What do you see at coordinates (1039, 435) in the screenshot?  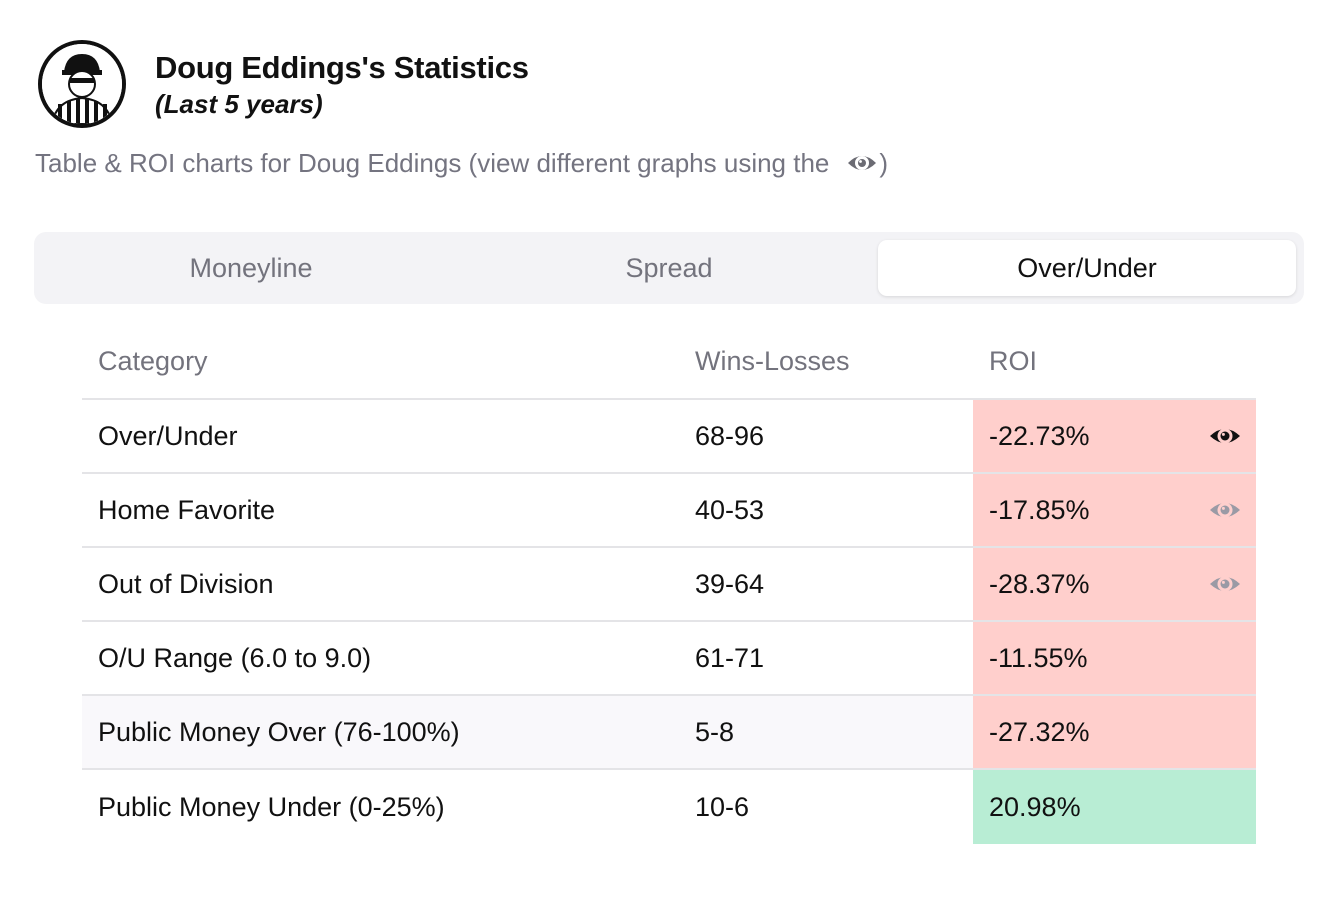 I see `row-roi: -22.73%` at bounding box center [1039, 435].